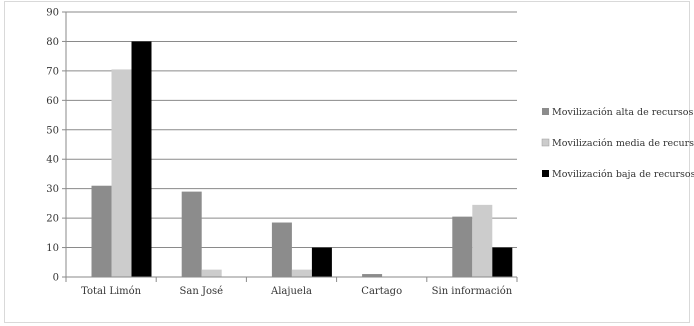 The width and height of the screenshot is (694, 326). What do you see at coordinates (472, 291) in the screenshot?
I see `x-tick-label: Sin información` at bounding box center [472, 291].